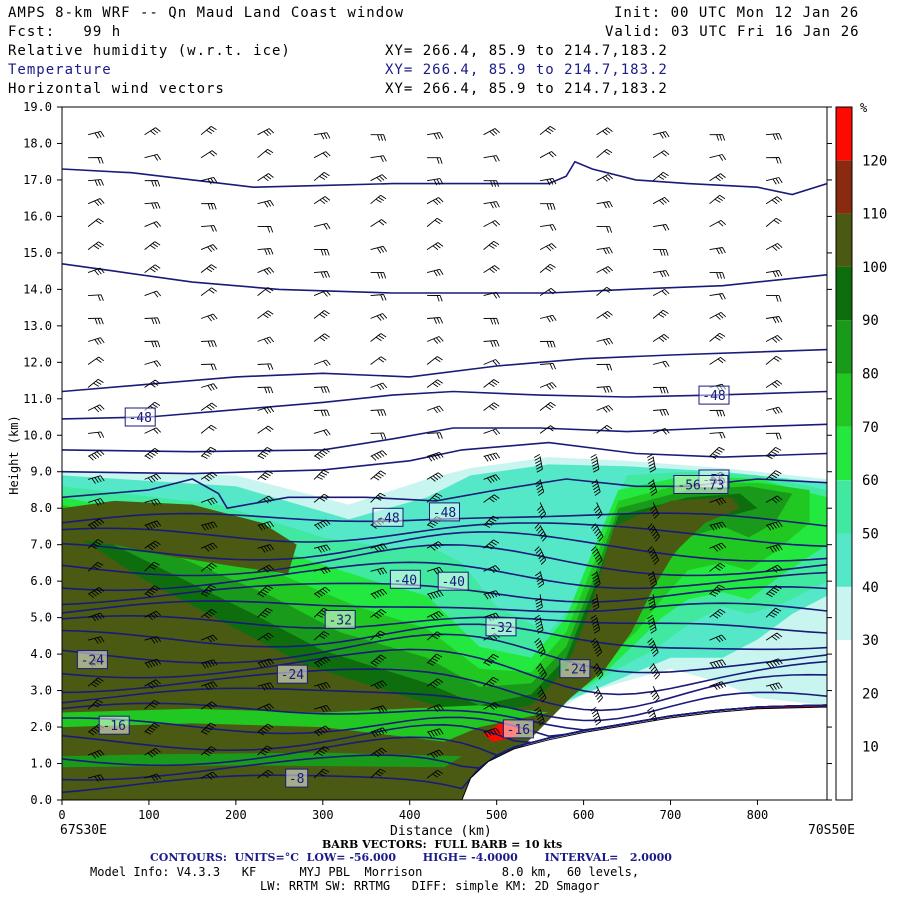 Image resolution: width=900 pixels, height=900 pixels. I want to click on x-tick-label: 800, so click(758, 815).